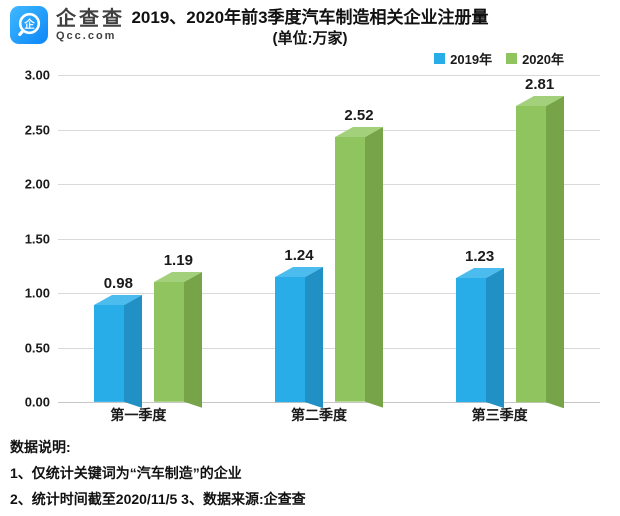 The image size is (620, 516). What do you see at coordinates (138, 415) in the screenshot?
I see `x-axis-label-q1: 第一季度` at bounding box center [138, 415].